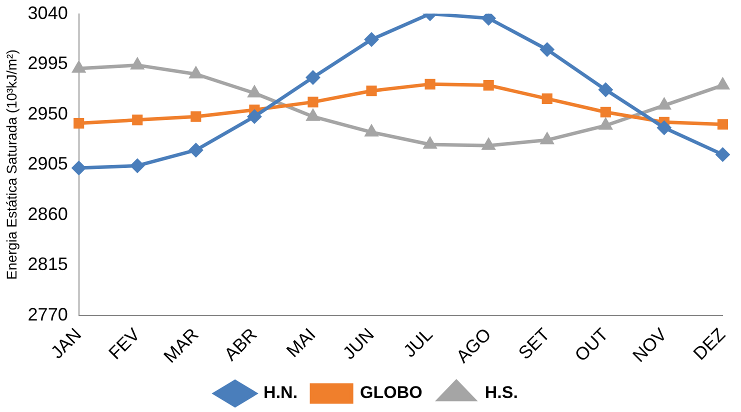 This screenshot has height=412, width=741. I want to click on y-tick-label: 3040, so click(48, 12).